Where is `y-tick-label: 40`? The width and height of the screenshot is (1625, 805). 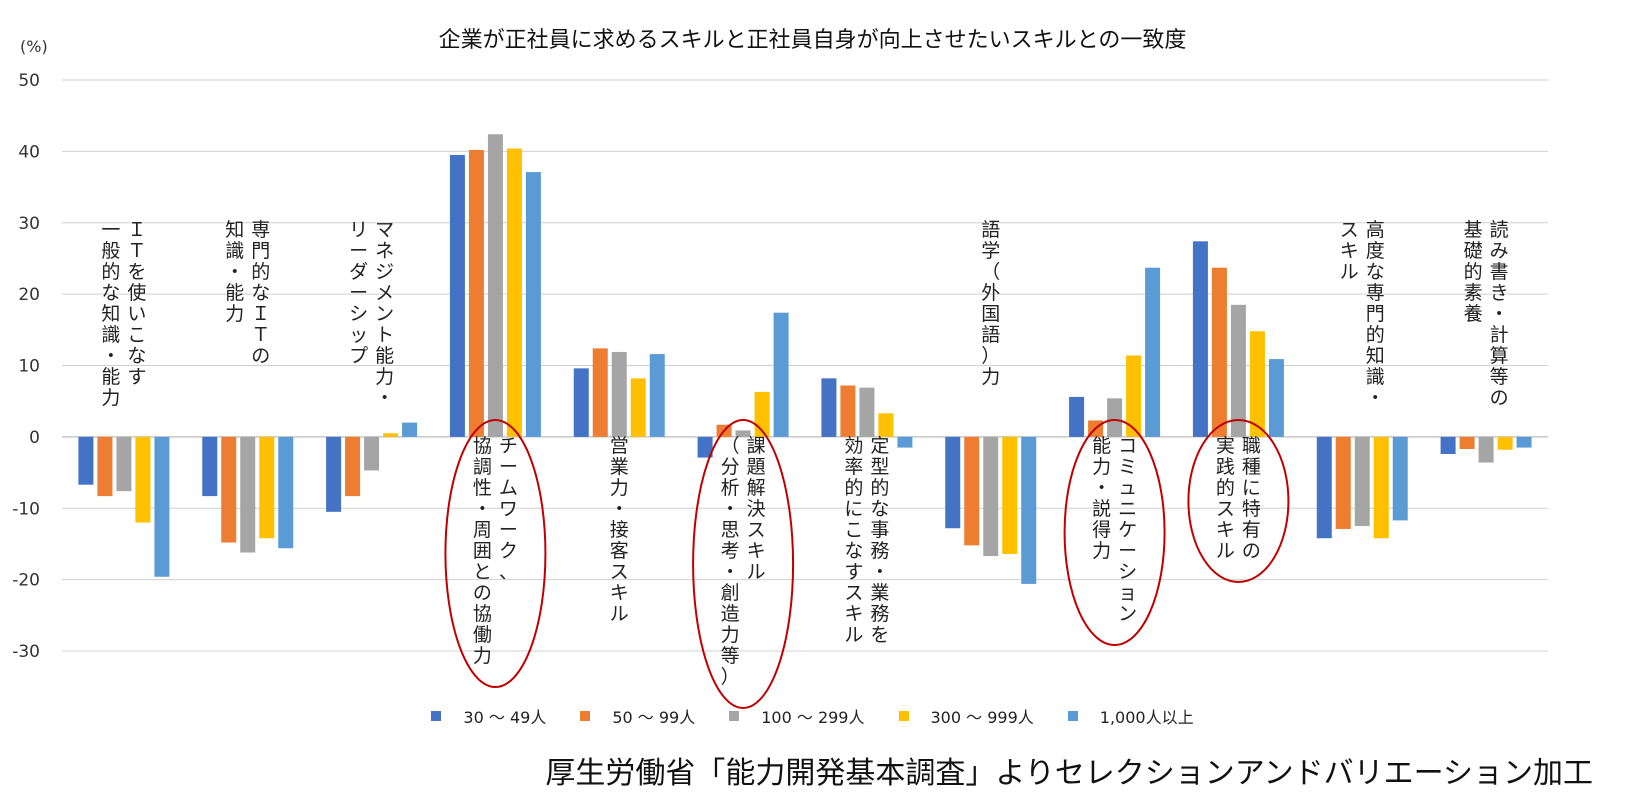 y-tick-label: 40 is located at coordinates (29, 152).